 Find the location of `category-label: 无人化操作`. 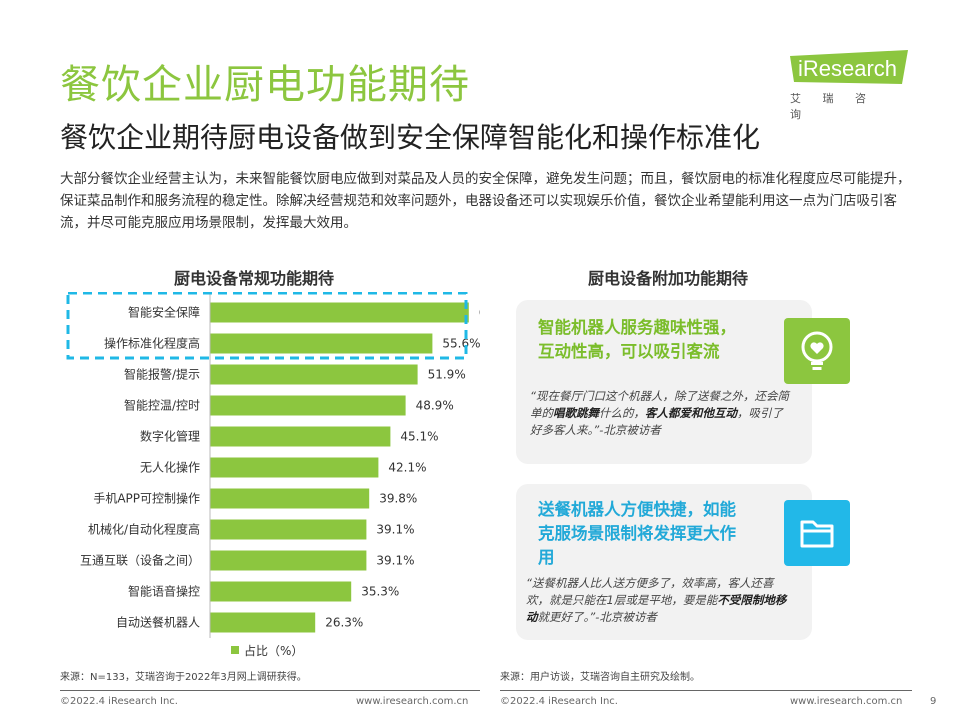

category-label: 无人化操作 is located at coordinates (170, 467).